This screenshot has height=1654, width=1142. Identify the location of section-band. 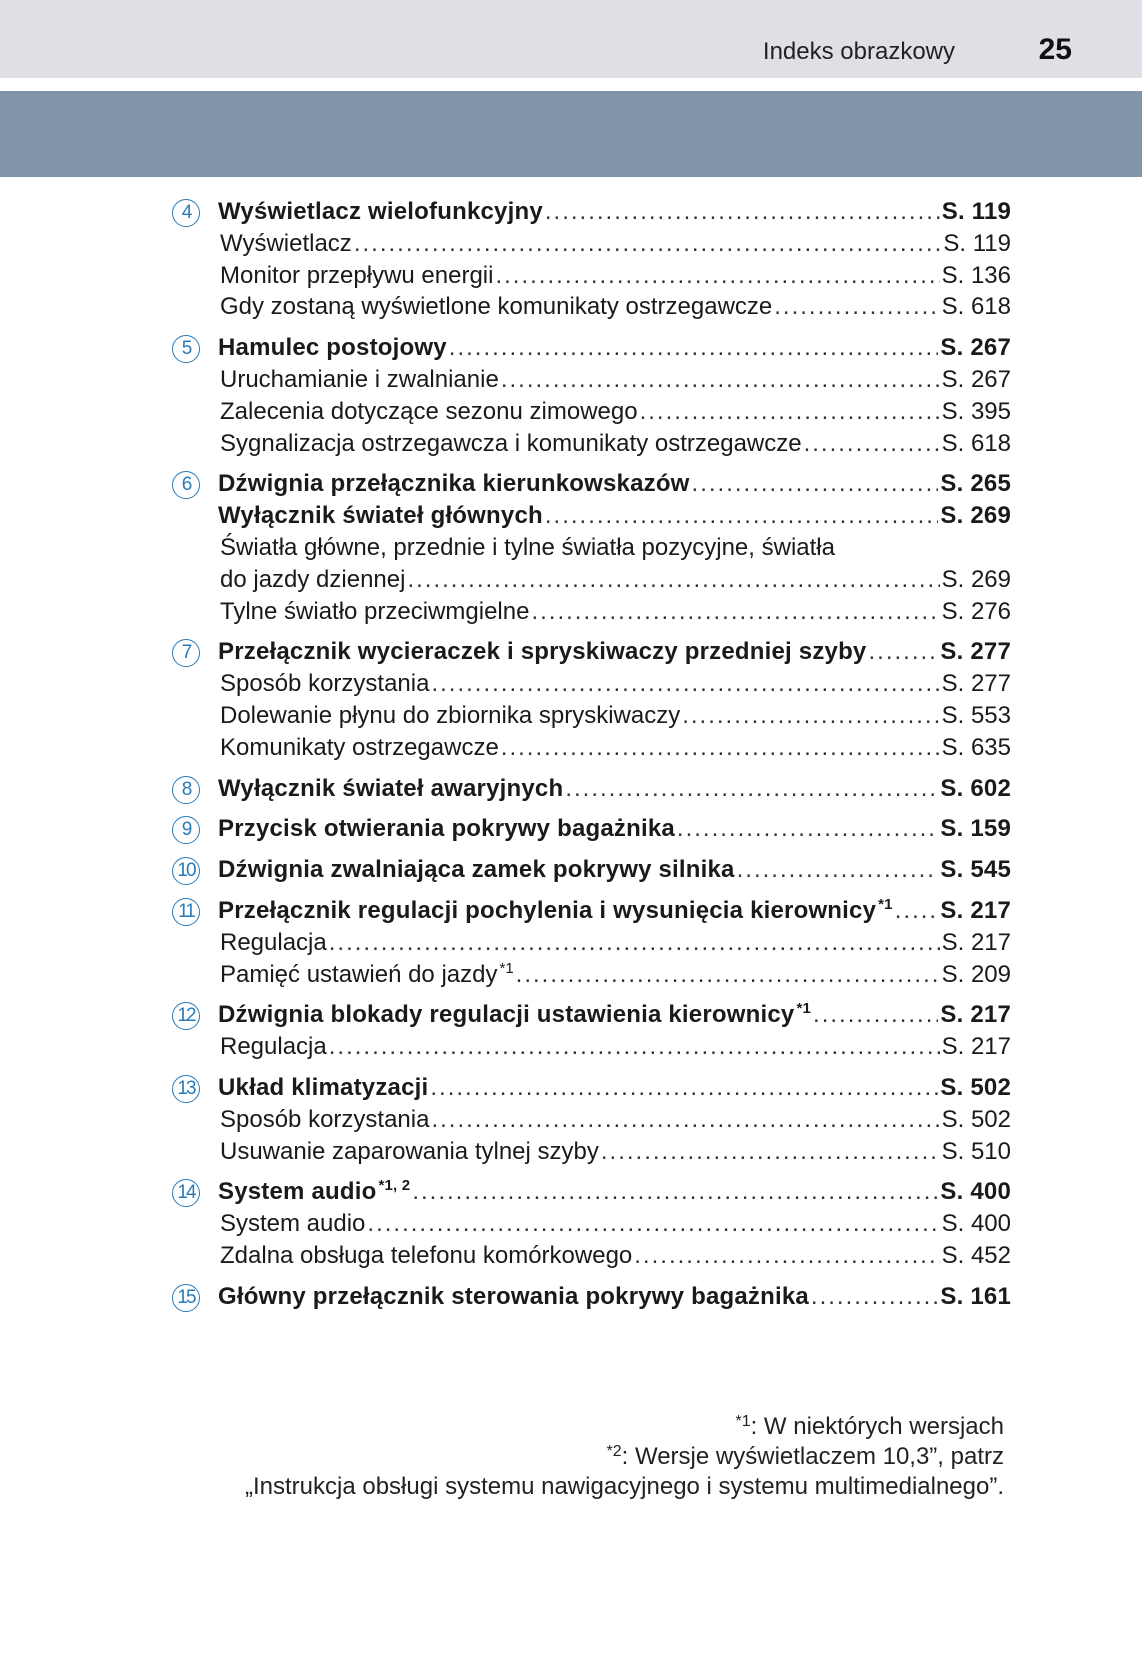
(571, 134).